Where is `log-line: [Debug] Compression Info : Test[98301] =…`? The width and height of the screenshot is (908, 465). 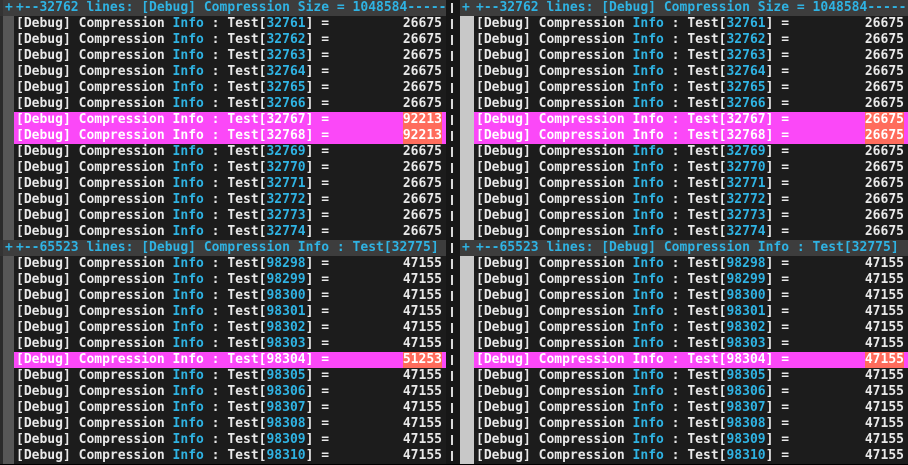
log-line: [Debug] Compression Info : Test[98301] =… is located at coordinates (691, 312).